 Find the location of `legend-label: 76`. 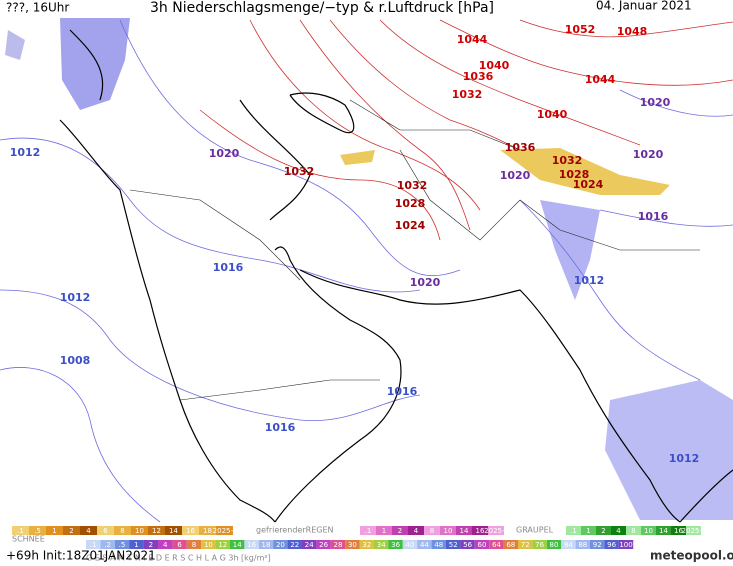

legend-label: 76 is located at coordinates (539, 545).